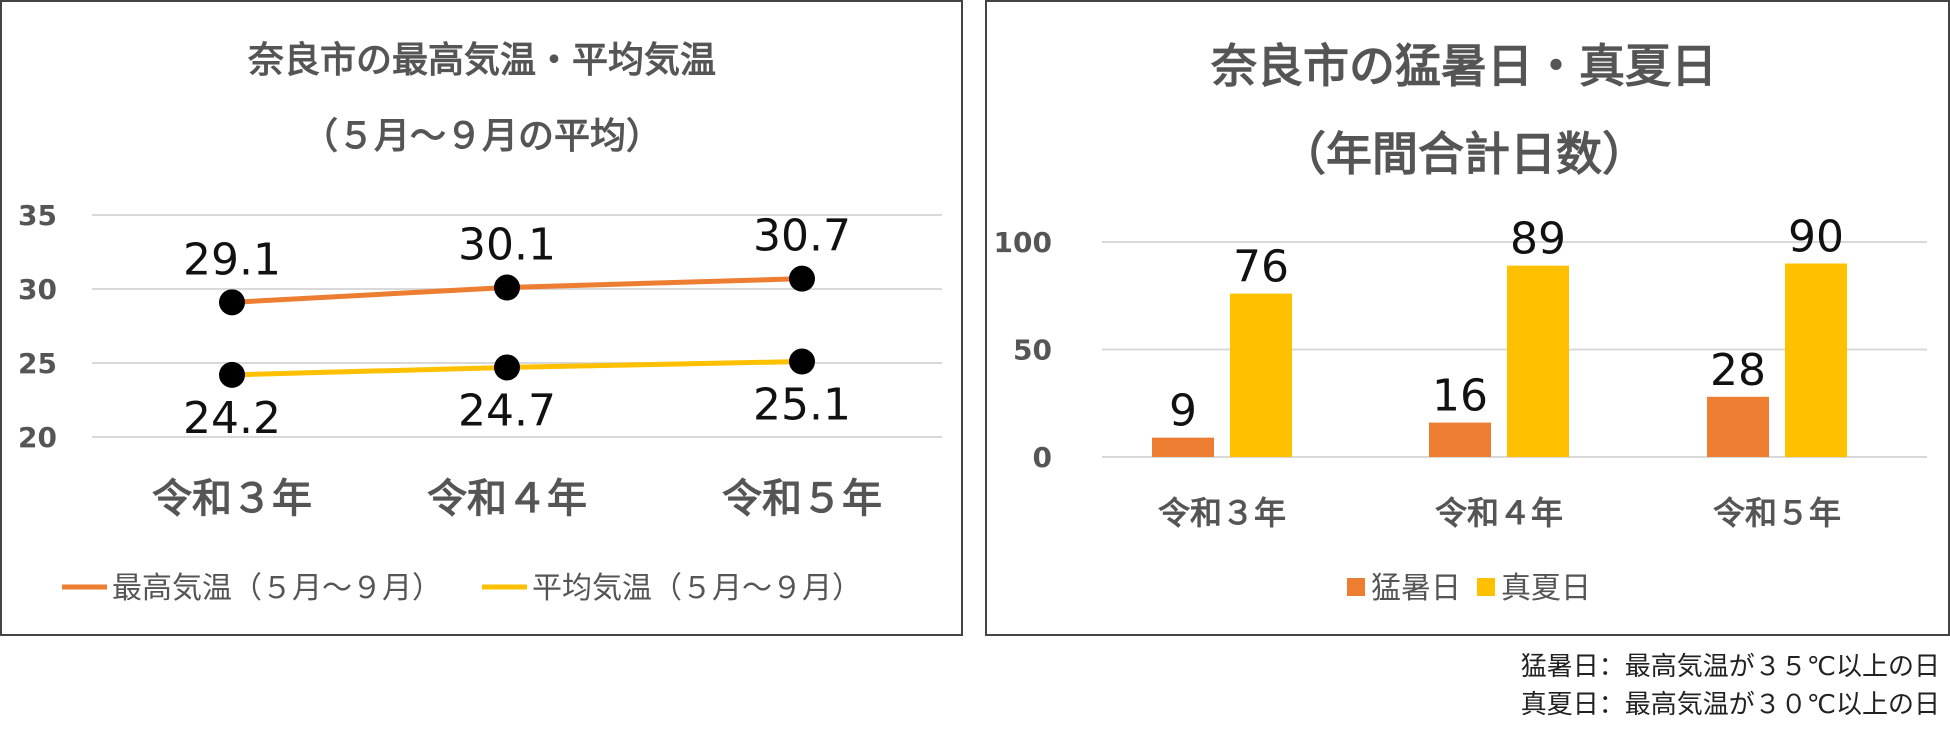 The width and height of the screenshot is (1950, 733). Describe the element at coordinates (481, 60) in the screenshot. I see `line-chart-title: 奈良市の最高気温・平均気温` at that location.